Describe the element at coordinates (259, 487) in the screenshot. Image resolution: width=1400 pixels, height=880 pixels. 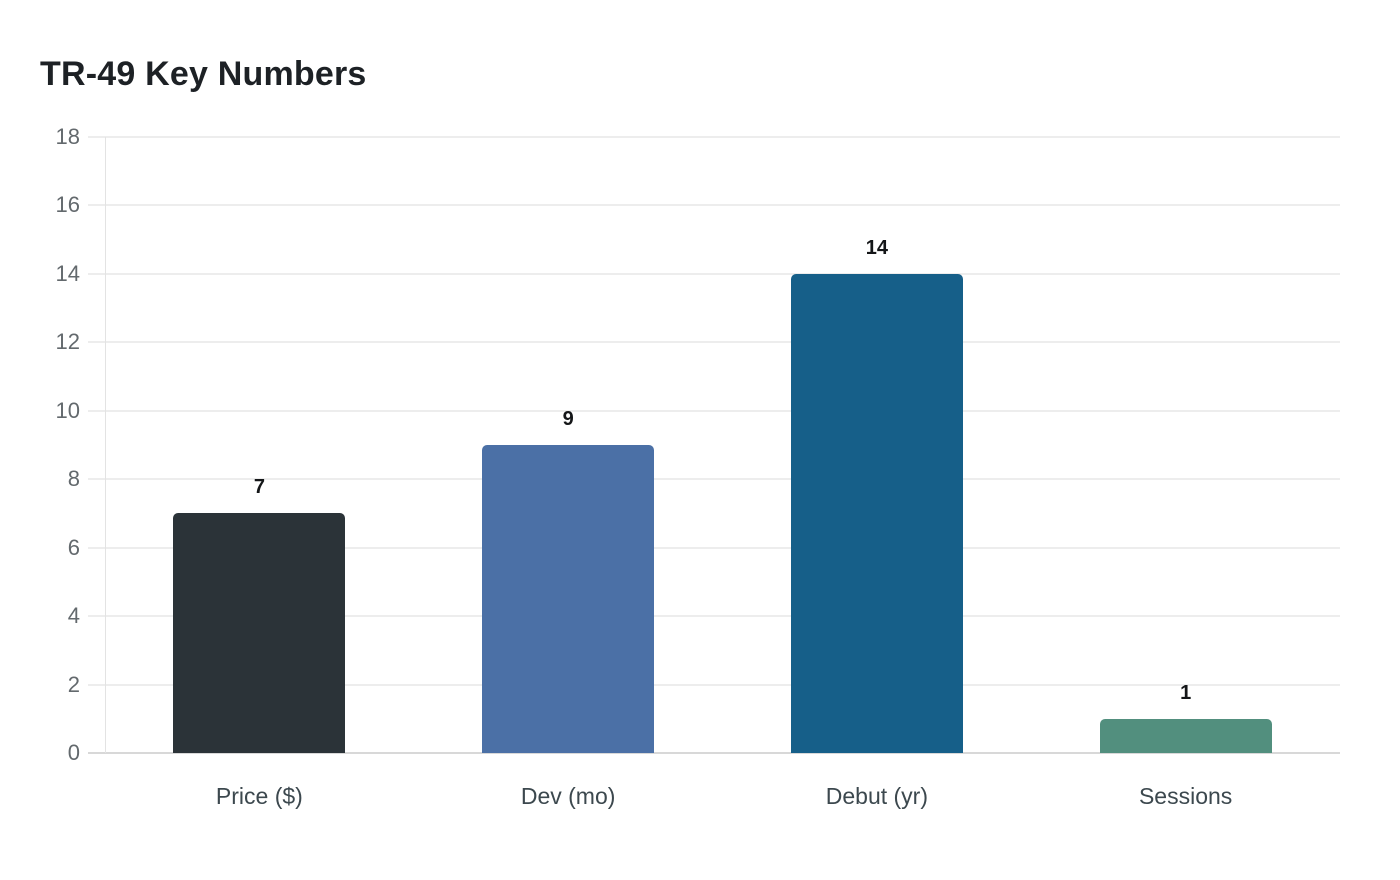
I see `bar-value-label: 7` at that location.